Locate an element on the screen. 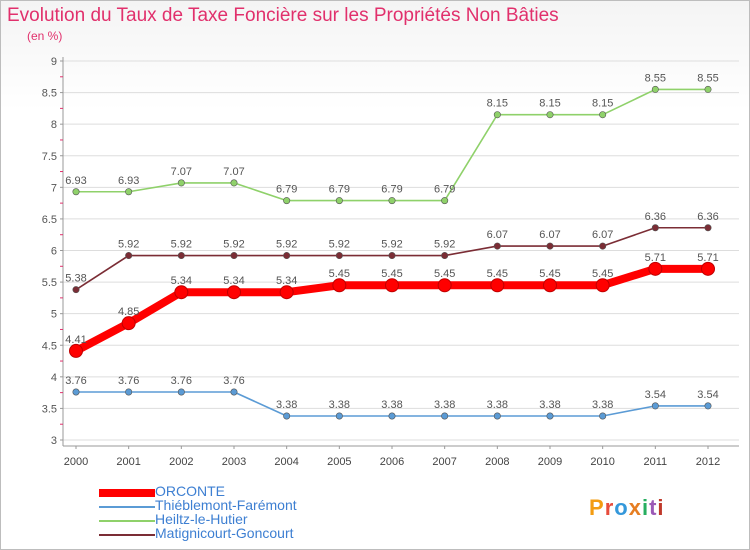 This screenshot has height=550, width=750. y-tick-label: 9 is located at coordinates (54, 62).